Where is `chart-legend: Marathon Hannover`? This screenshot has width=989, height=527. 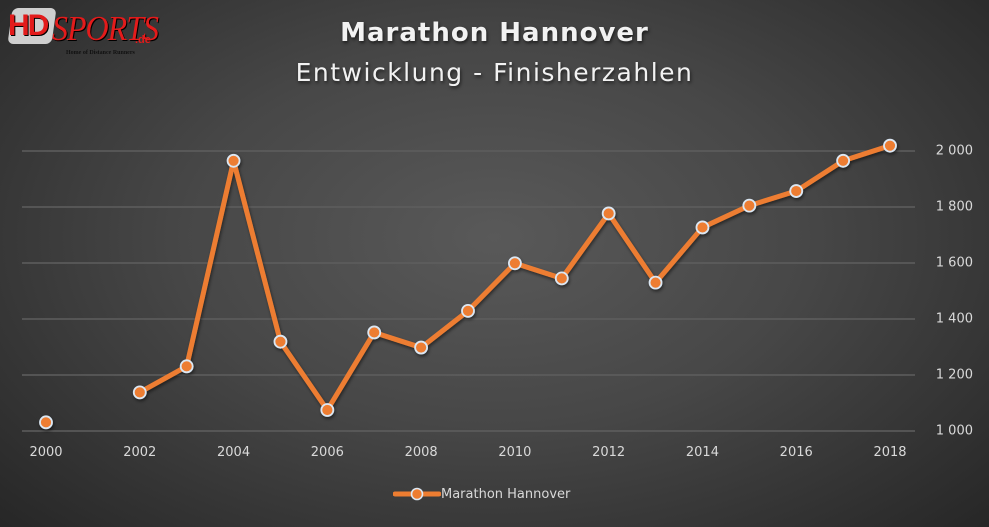
chart-legend: Marathon Hannover is located at coordinates (481, 494).